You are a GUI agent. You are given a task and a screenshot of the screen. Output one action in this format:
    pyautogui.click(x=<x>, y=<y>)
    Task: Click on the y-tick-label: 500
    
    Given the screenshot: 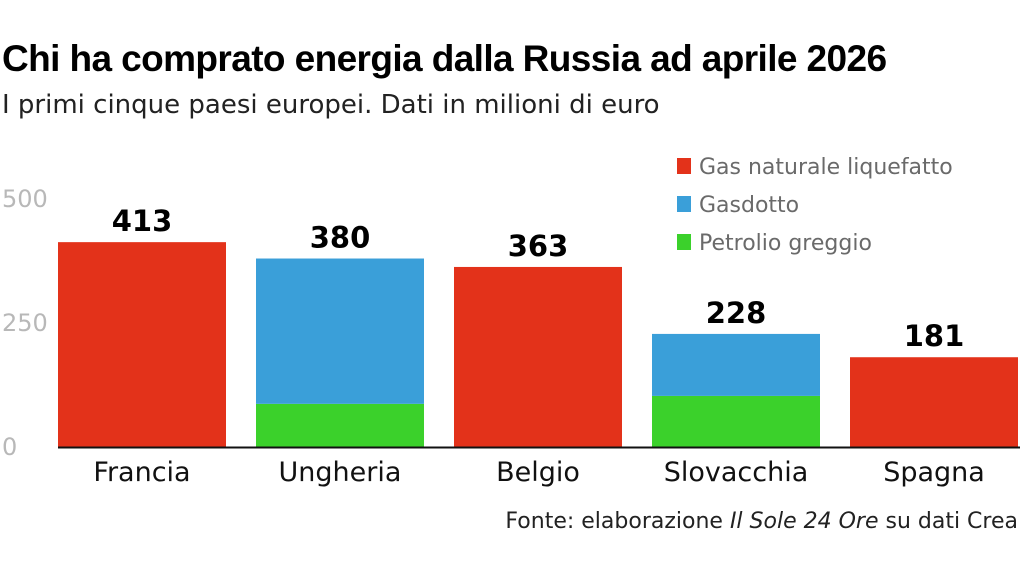 What is the action you would take?
    pyautogui.click(x=25, y=199)
    